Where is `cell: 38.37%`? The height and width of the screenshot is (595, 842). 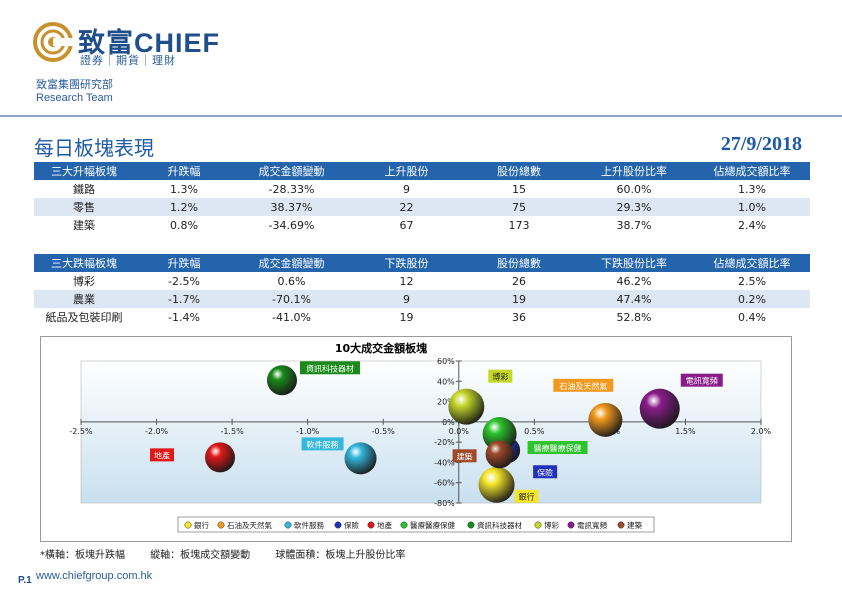 cell: 38.37% is located at coordinates (291, 207).